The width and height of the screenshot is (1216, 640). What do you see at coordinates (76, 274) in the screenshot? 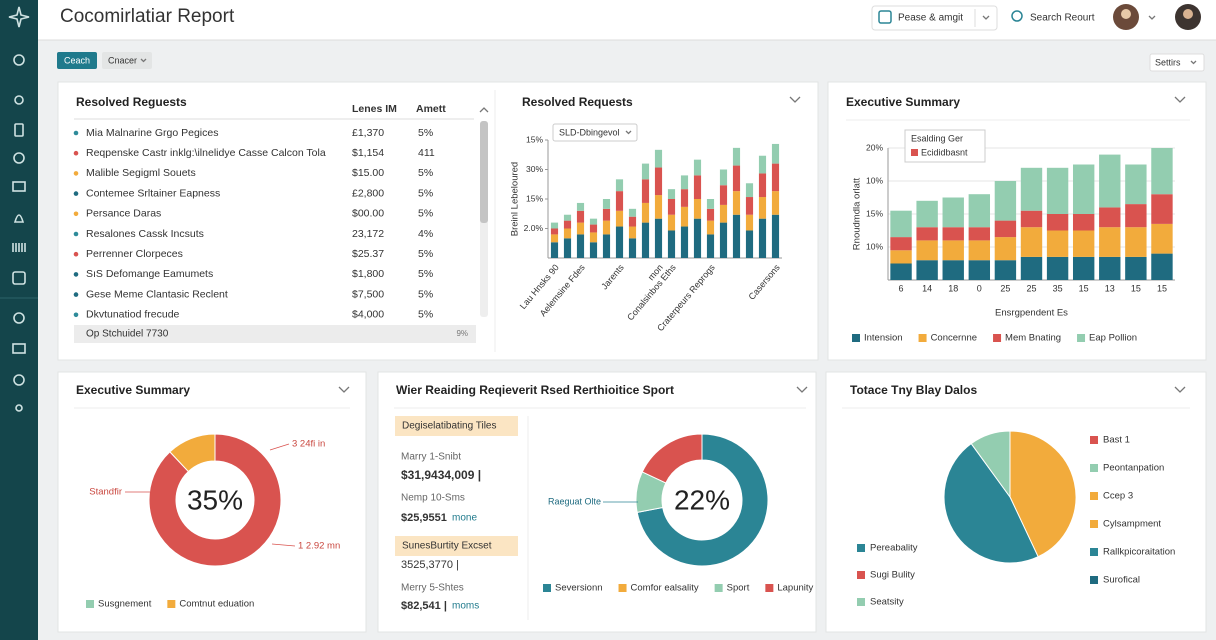
I see `row-bullet` at bounding box center [76, 274].